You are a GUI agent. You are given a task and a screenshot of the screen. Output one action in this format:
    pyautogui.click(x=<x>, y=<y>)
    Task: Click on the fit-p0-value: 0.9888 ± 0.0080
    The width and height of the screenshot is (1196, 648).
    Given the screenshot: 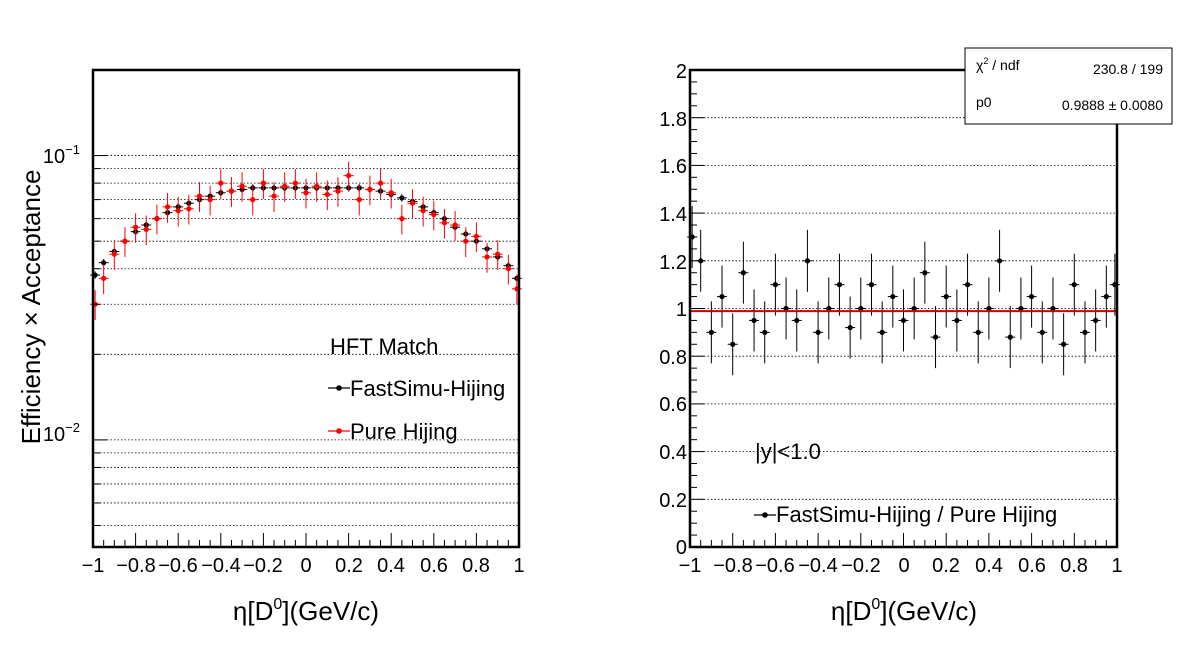 What is the action you would take?
    pyautogui.click(x=1112, y=105)
    